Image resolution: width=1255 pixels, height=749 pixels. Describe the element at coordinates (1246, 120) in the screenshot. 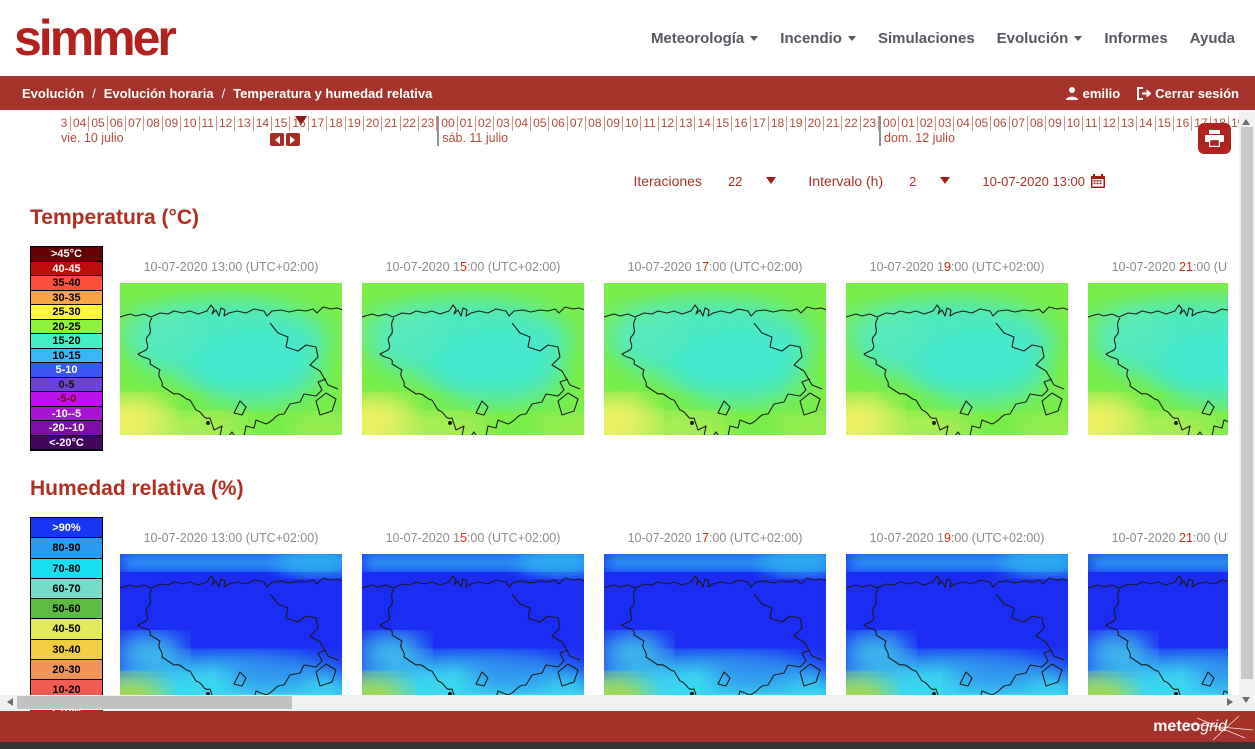

I see `scroll-up-icon` at that location.